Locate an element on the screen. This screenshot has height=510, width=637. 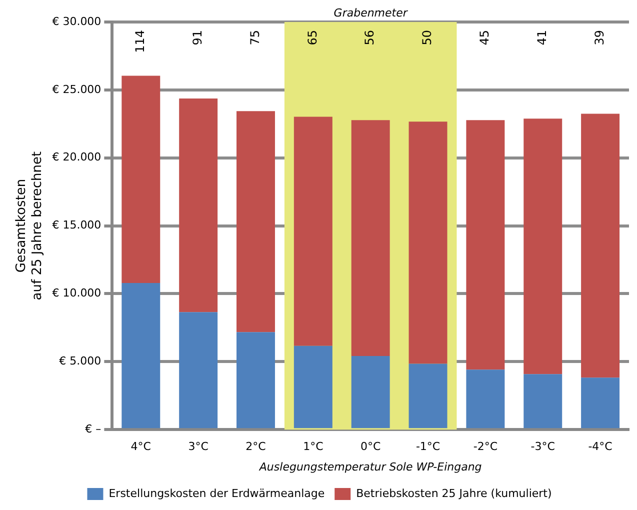
y-axis-title: Gesamtkosten auf 25 Jahre berechnet is located at coordinates (29, 225).